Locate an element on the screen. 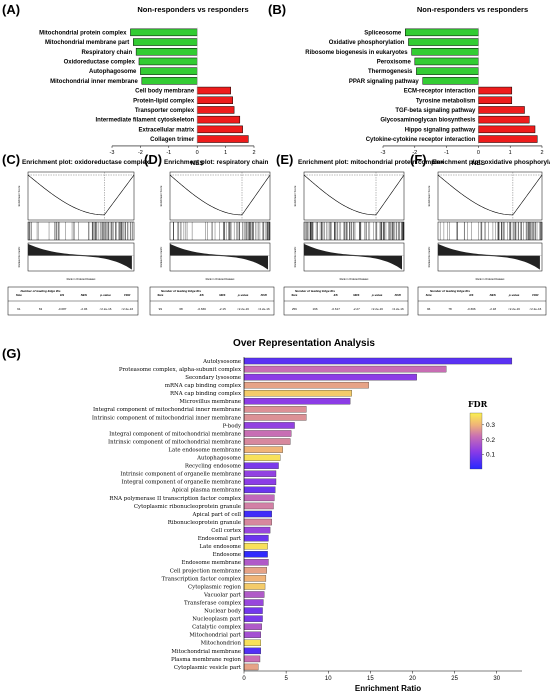  bar-label: Mitochondrial membrane is located at coordinates (206, 652).